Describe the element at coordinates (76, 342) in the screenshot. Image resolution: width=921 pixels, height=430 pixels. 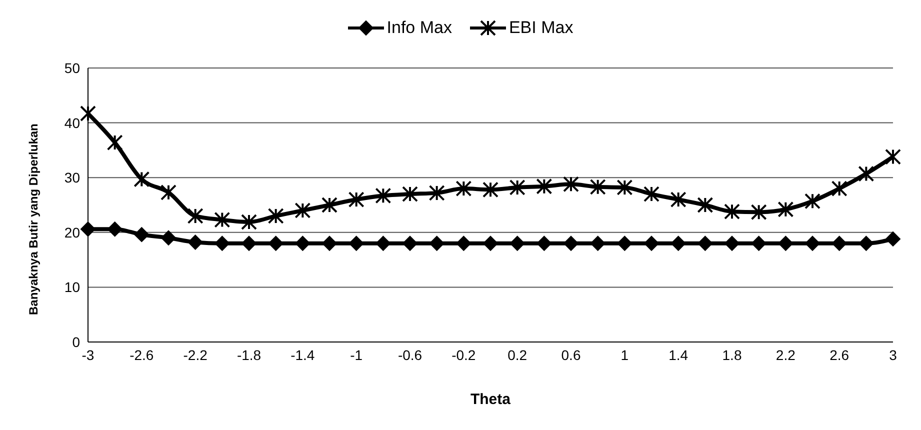
I see `y-tick-label: 0` at that location.